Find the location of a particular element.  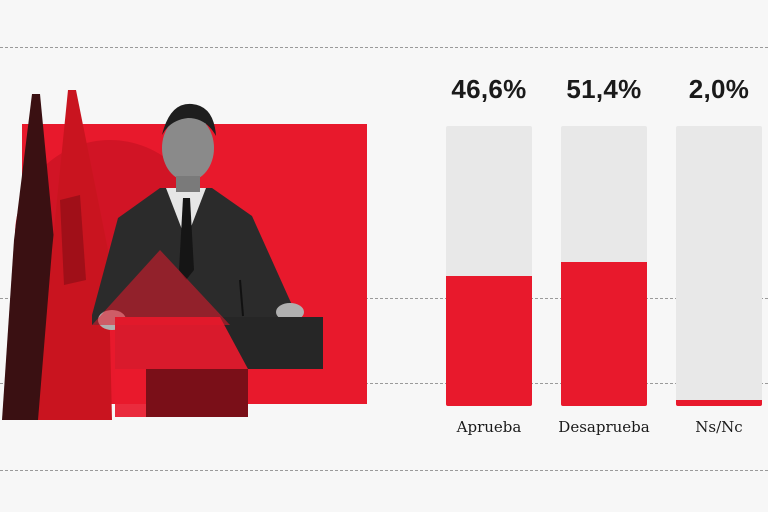

dashed-divider-lower is located at coordinates (384, 383).